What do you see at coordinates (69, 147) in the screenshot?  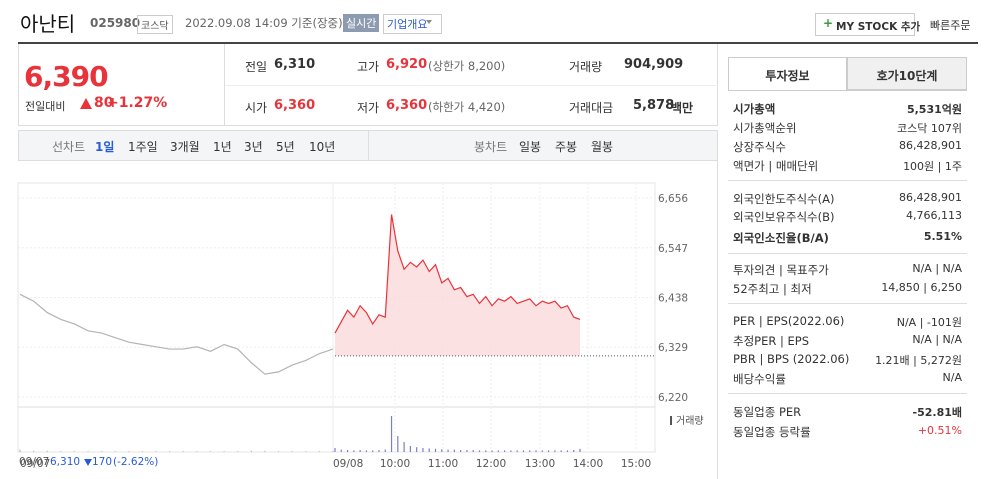 I see `tab-label: 선차트` at bounding box center [69, 147].